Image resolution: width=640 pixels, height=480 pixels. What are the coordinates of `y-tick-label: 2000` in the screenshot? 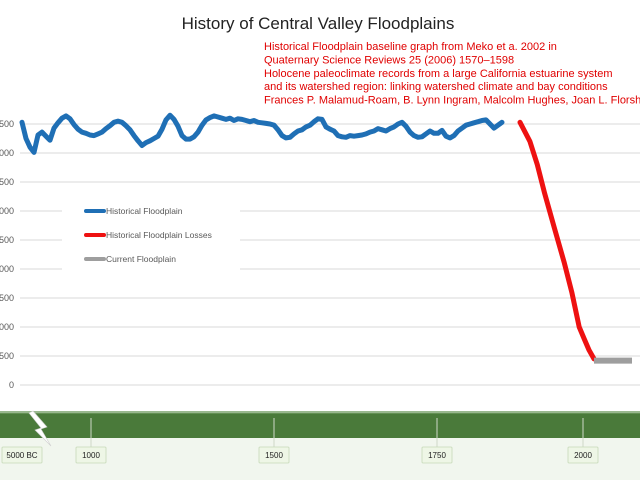 It's located at (7, 269).